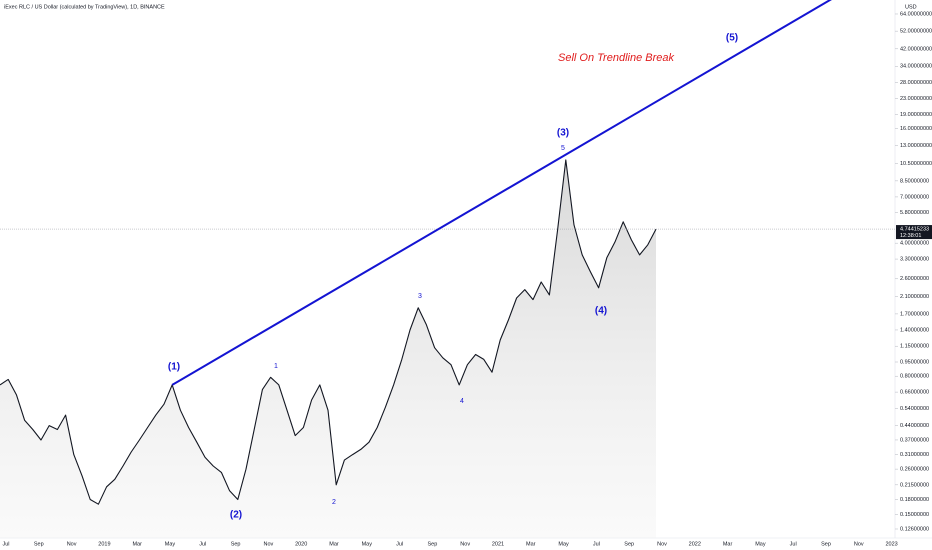 Image resolution: width=932 pixels, height=550 pixels. Describe the element at coordinates (916, 83) in the screenshot. I see `y-tick-label: 28.00000000` at that location.